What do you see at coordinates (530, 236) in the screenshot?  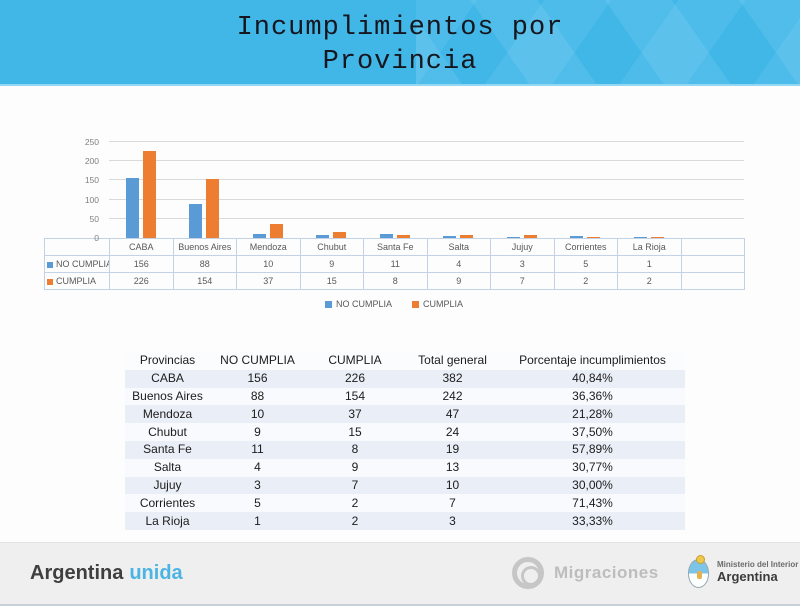 I see `bar-cumplia-jujuy` at bounding box center [530, 236].